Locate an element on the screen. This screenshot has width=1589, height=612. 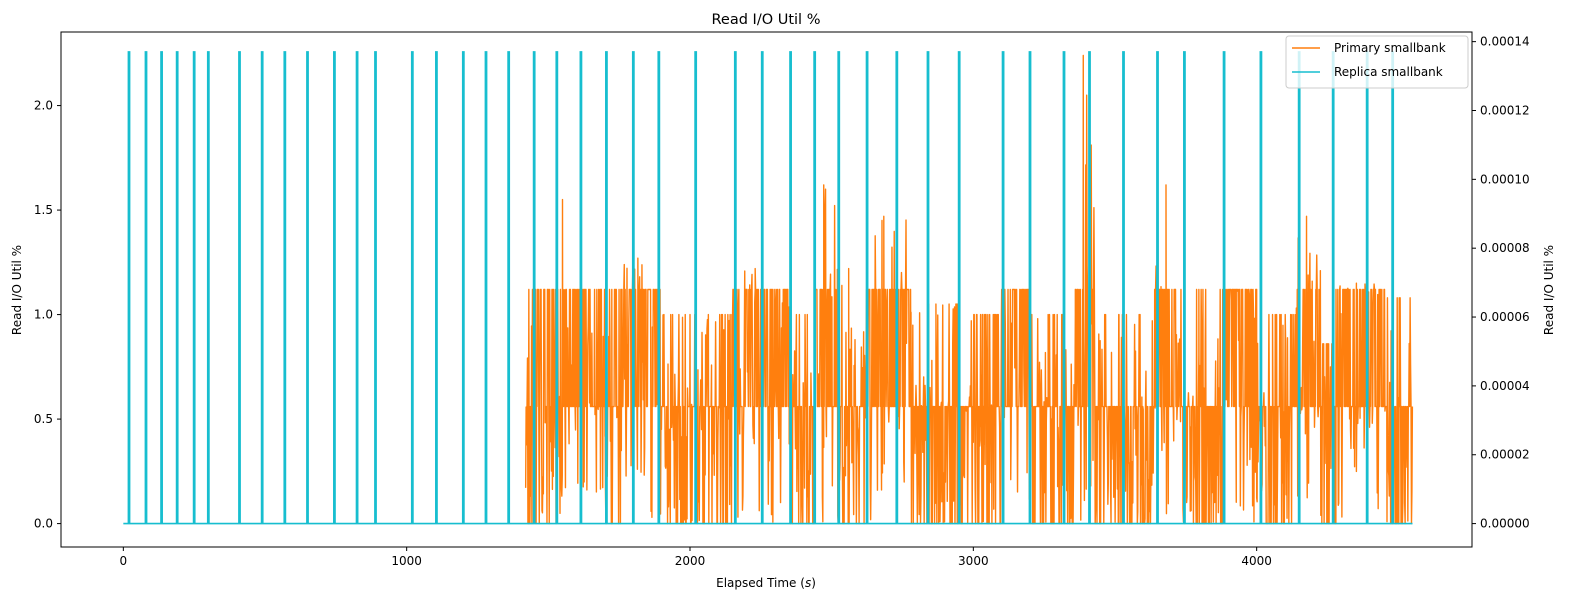
legend: Primary smallbank Replica smallbank is located at coordinates (1377, 62).